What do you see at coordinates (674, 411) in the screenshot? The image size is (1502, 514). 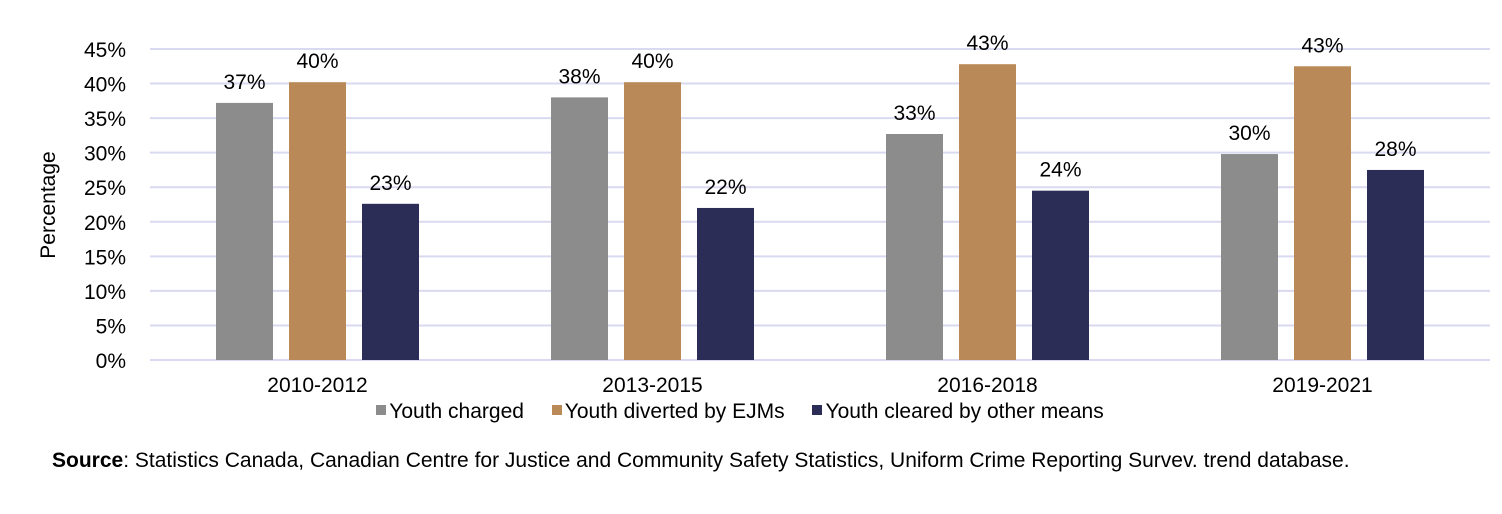 I see `legend-label: Youth diverted by EJMs` at bounding box center [674, 411].